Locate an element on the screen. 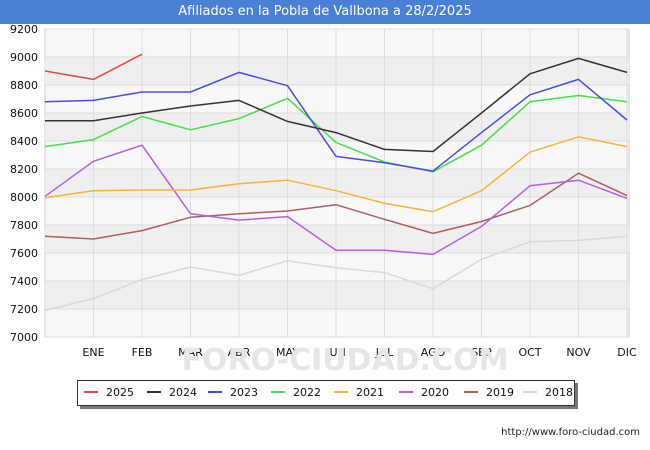 This screenshot has width=650, height=450. source-url: http://www.foro-ciudad.com is located at coordinates (570, 432).